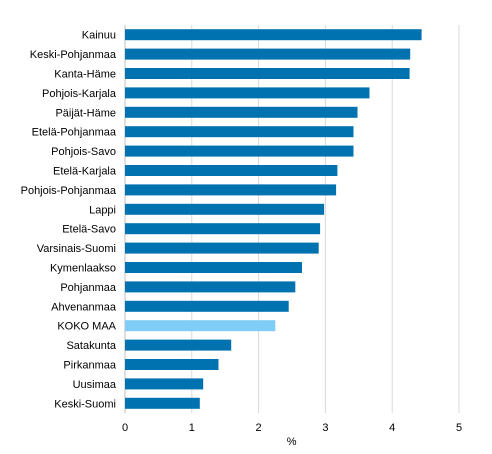 This screenshot has height=454, width=492. Describe the element at coordinates (89, 366) in the screenshot. I see `category-label: Pirkanmaa` at that location.